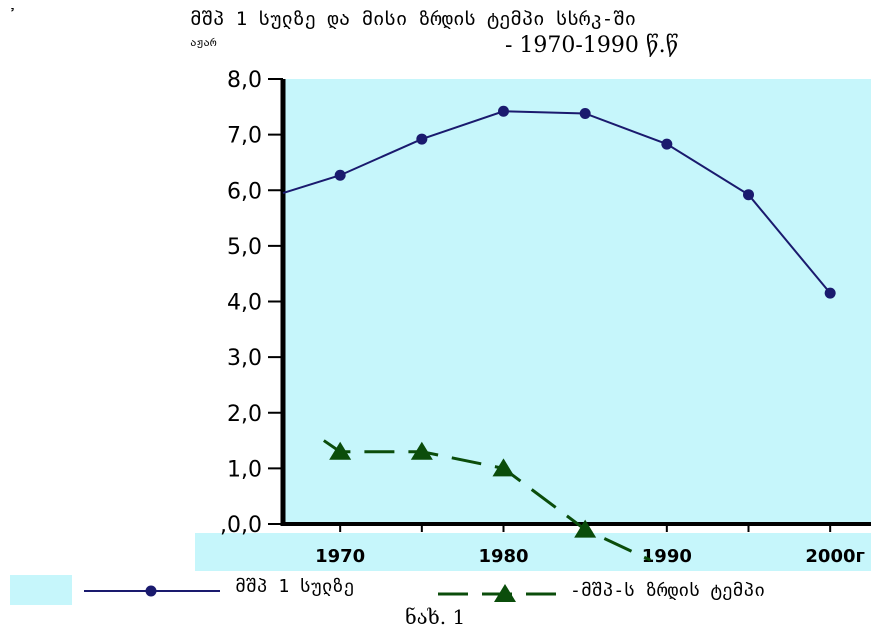  What do you see at coordinates (241, 525) in the screenshot?
I see `y-tick-label: ,0,0` at bounding box center [241, 525].